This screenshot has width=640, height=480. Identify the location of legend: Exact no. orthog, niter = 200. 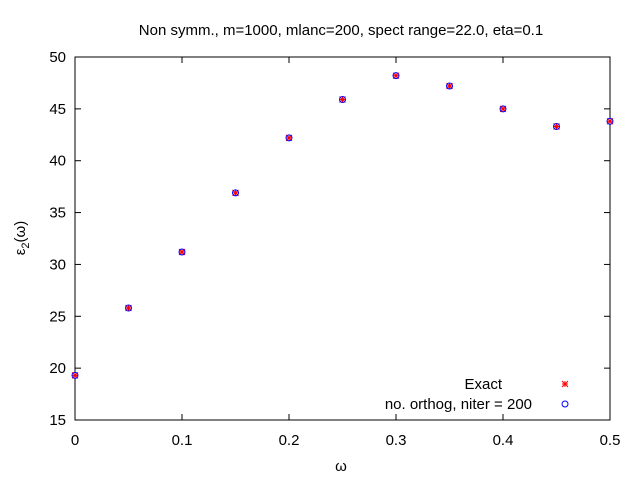
(477, 394).